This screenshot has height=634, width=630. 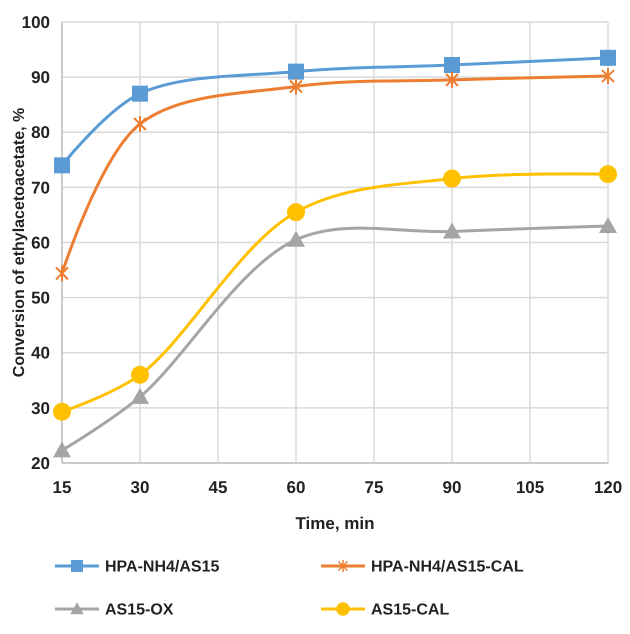 I want to click on y-tick-label: 100, so click(x=36, y=22).